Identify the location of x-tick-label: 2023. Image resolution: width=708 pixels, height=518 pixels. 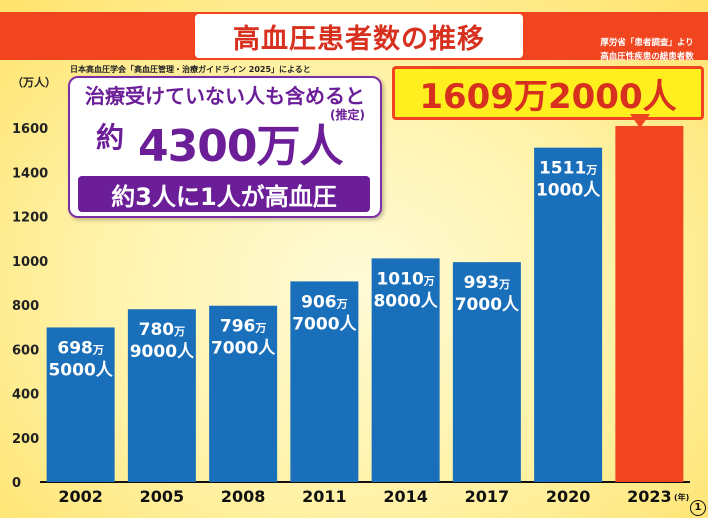
(649, 496).